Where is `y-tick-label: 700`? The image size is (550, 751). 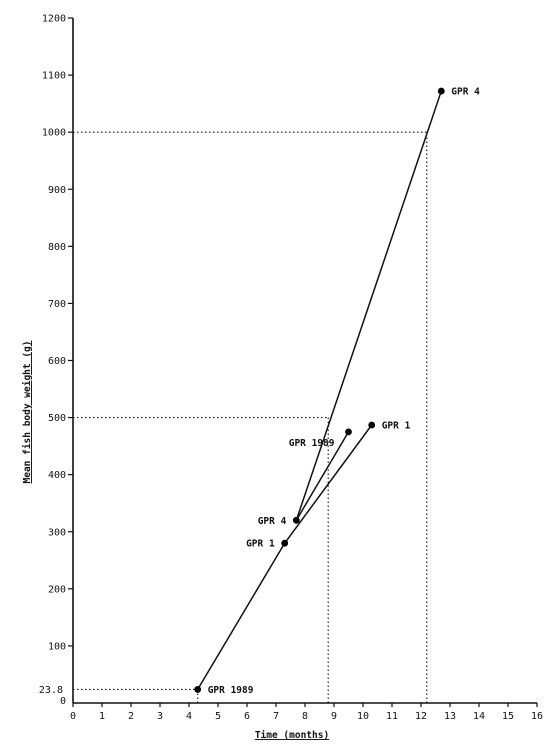 y-tick-label: 700 is located at coordinates (57, 304).